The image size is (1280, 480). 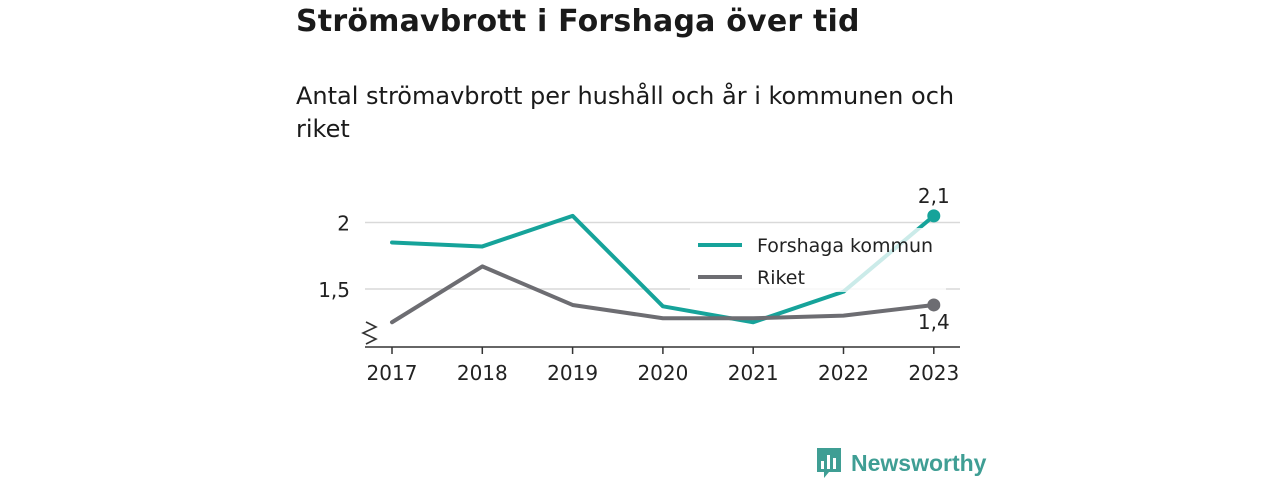 I want to click on y-tick-labels: 1,52, so click(x=334, y=257).